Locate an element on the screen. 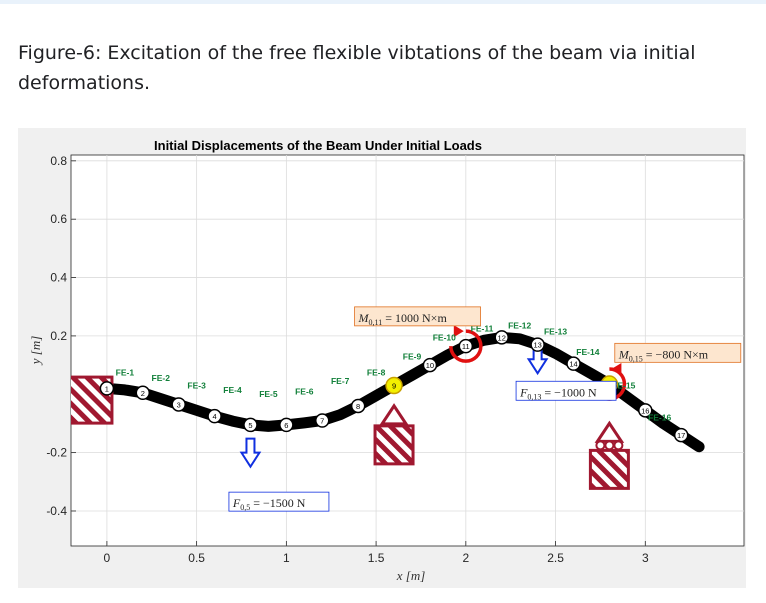  element-label: FE-8 is located at coordinates (376, 372).